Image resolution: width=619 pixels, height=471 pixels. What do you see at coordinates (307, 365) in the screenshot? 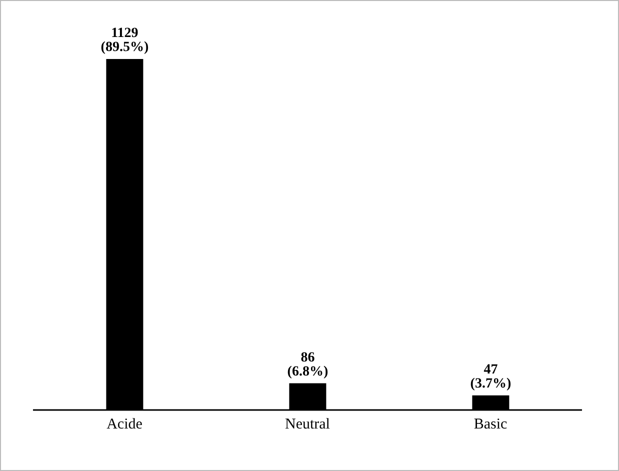
I see `data-label: 86 (6.8%)` at bounding box center [307, 365].